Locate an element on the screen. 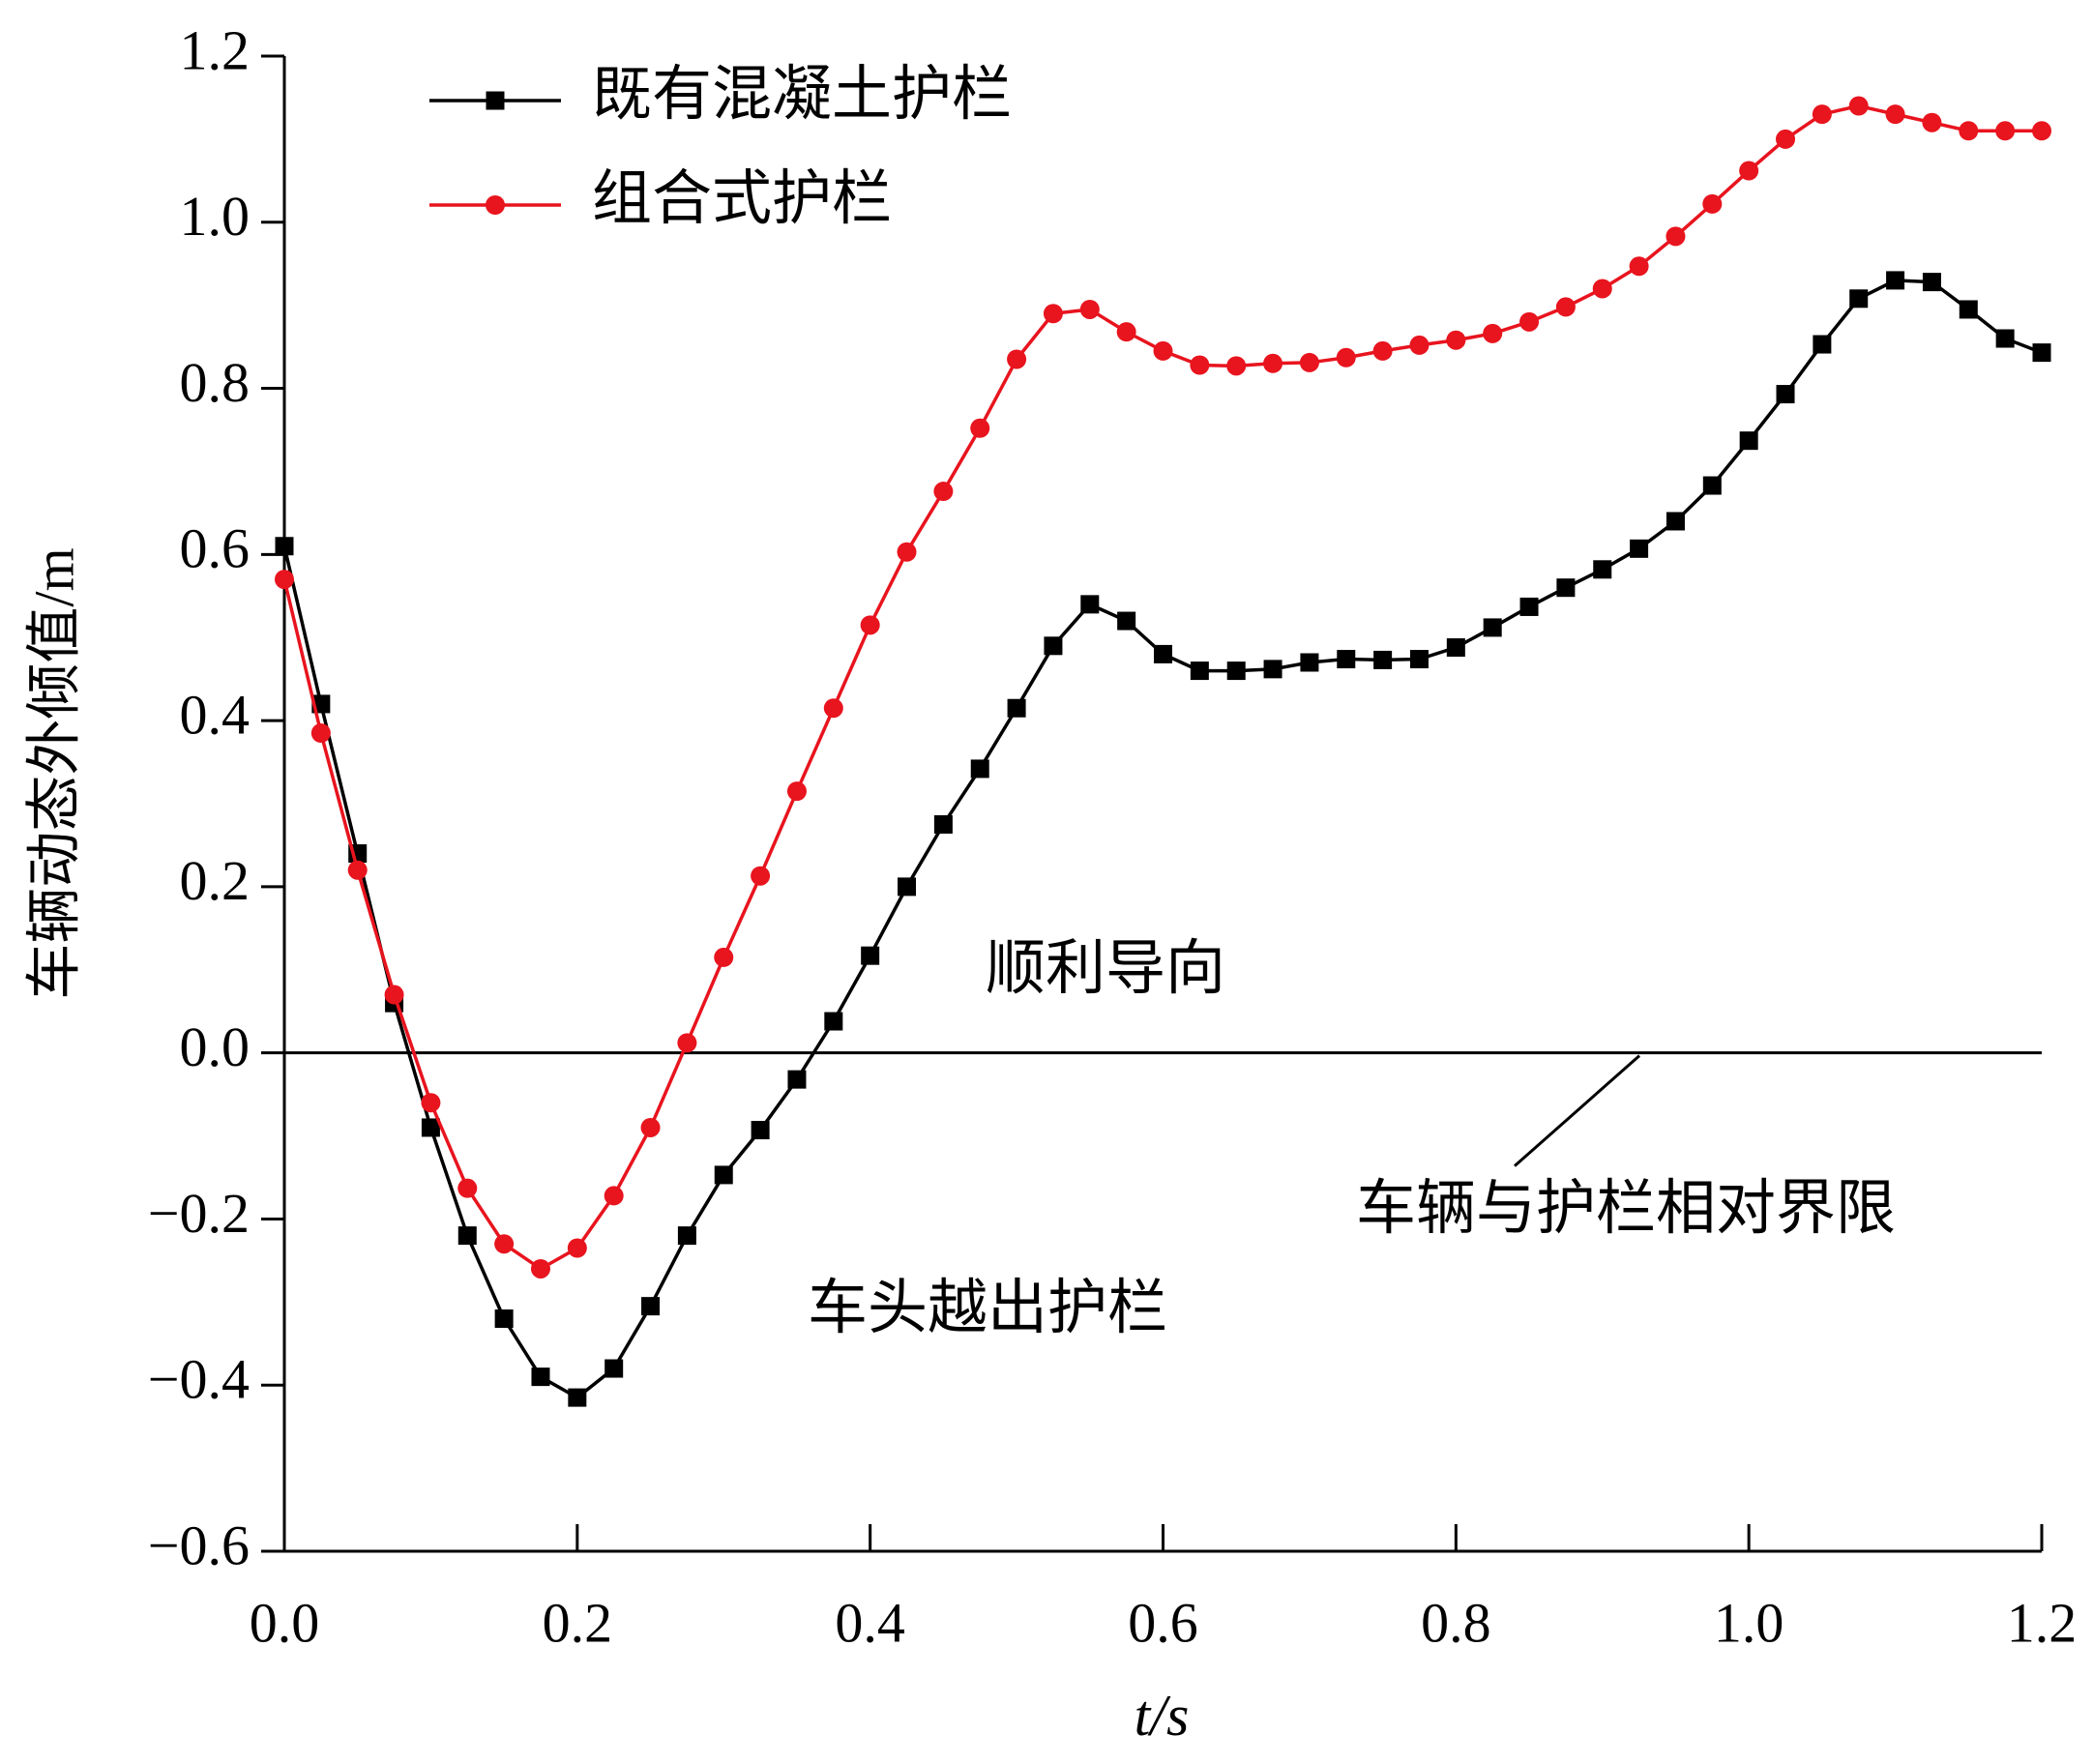  y-tick-label: −0.4 is located at coordinates (199, 1379).